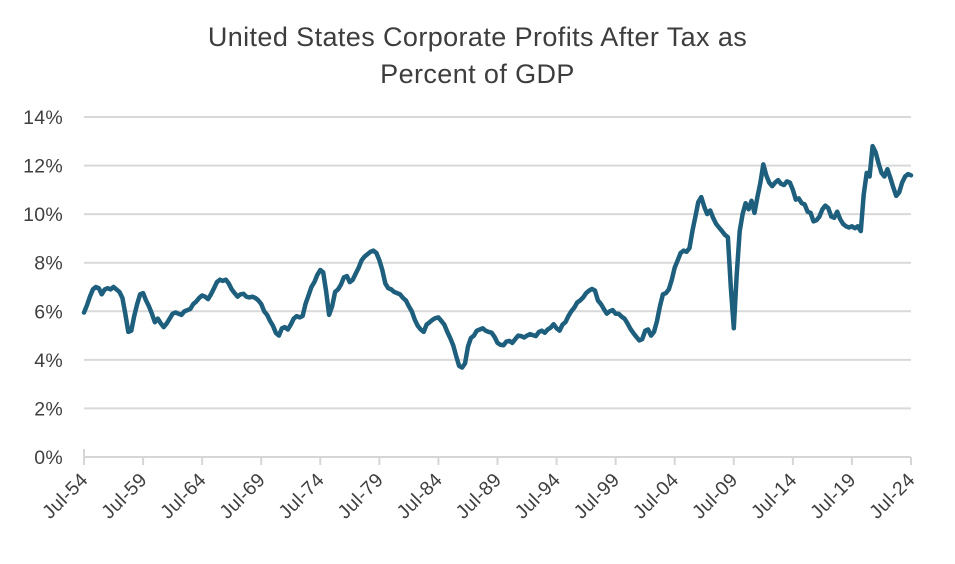  I want to click on chart-title-line-2: Percent of GDP, so click(477, 74).